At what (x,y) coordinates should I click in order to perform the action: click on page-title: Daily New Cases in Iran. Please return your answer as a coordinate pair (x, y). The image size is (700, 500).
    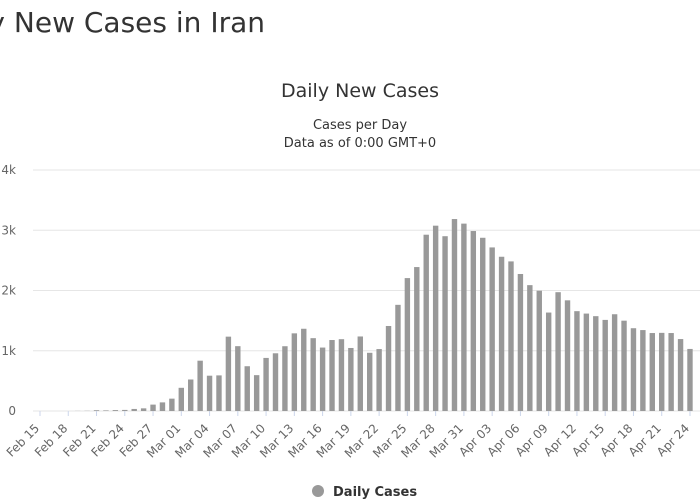
    Looking at the image, I should click on (132, 22).